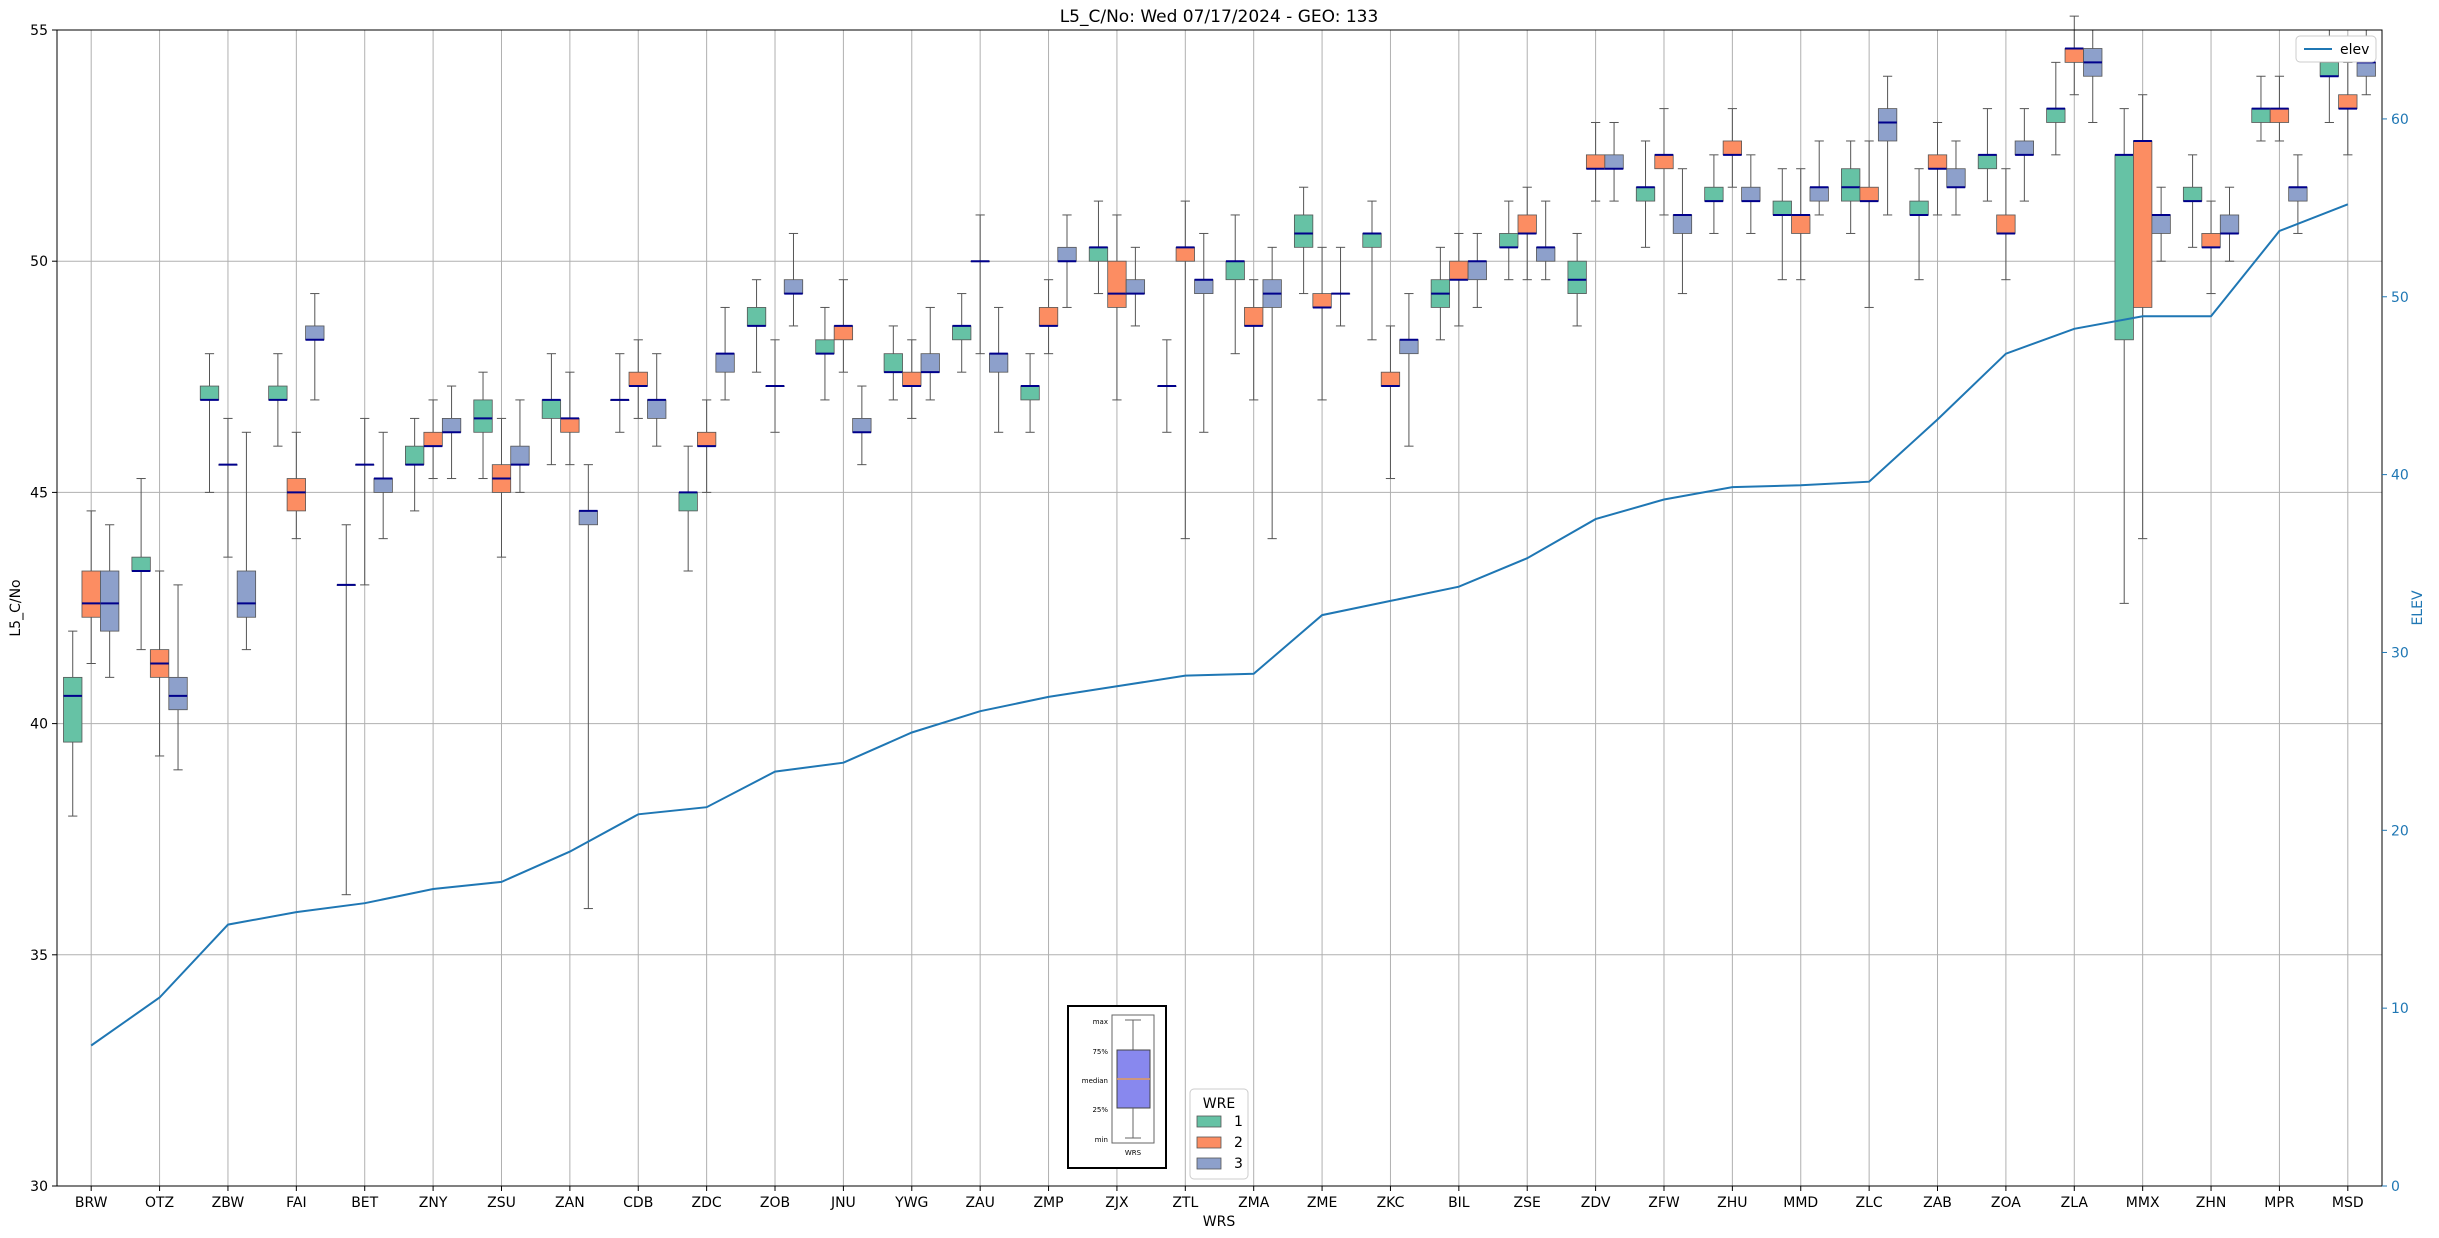 The width and height of the screenshot is (2439, 1238). I want to click on box-wre2-ZAU, so click(980, 284).